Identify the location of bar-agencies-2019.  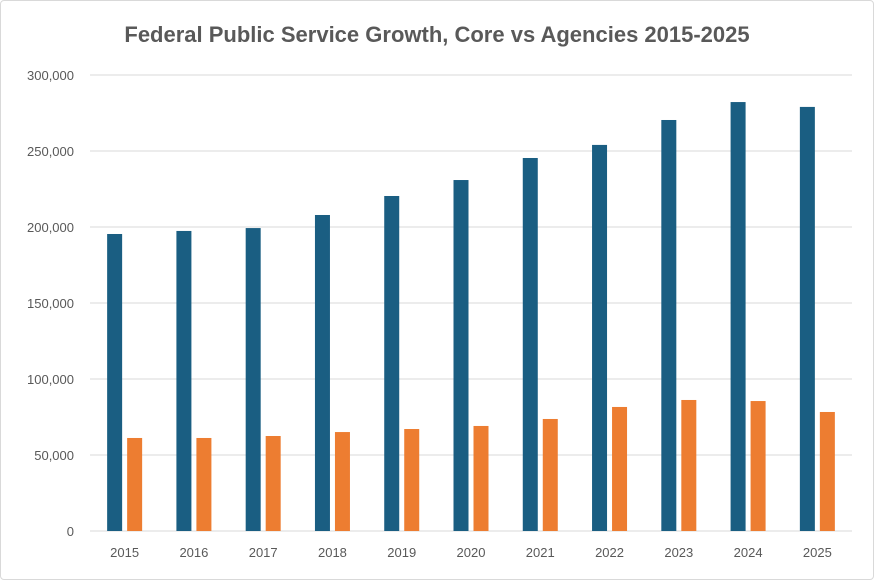
(412, 480).